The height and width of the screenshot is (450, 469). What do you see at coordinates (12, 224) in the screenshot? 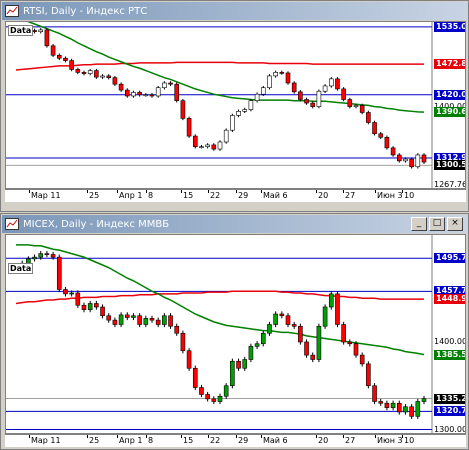
I see `chart-window-icon` at bounding box center [12, 224].